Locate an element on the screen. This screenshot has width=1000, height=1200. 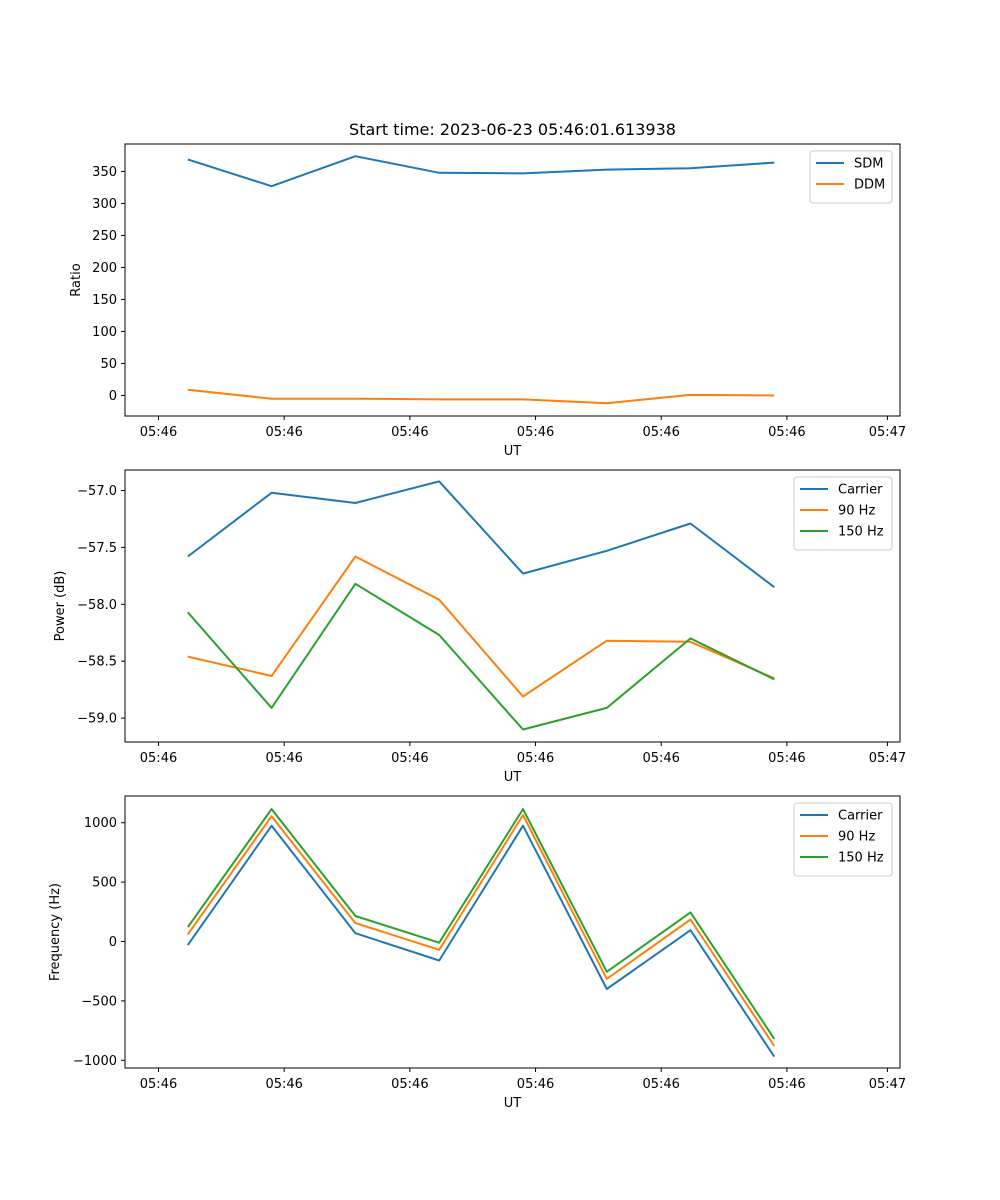
y-tick-label: 350 is located at coordinates (104, 172).